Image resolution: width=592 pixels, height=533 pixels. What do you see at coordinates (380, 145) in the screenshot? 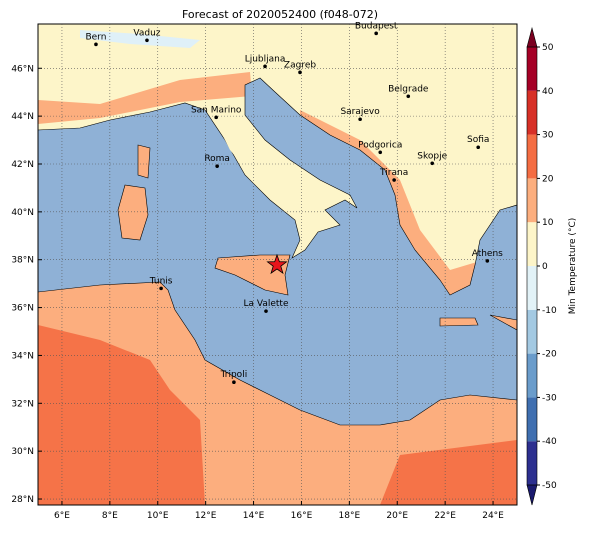
I see `city-label: Podgorica` at bounding box center [380, 145].